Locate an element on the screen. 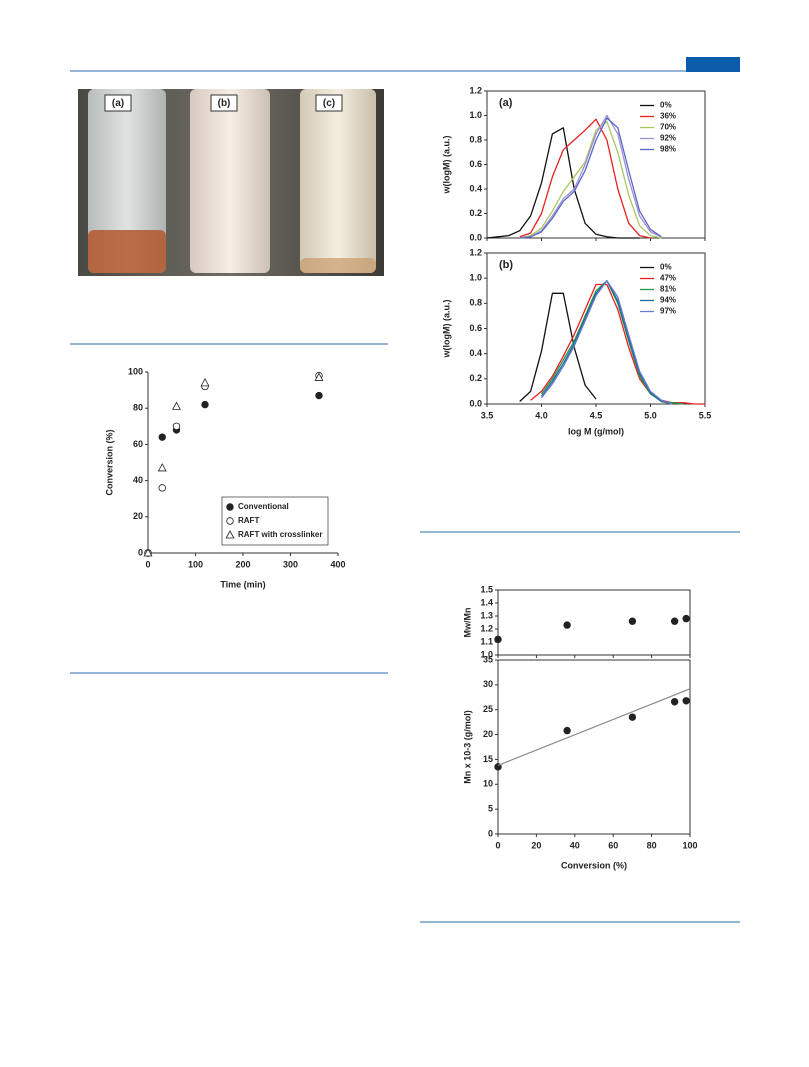 The width and height of the screenshot is (809, 1067). panel-label: (b) is located at coordinates (506, 265).